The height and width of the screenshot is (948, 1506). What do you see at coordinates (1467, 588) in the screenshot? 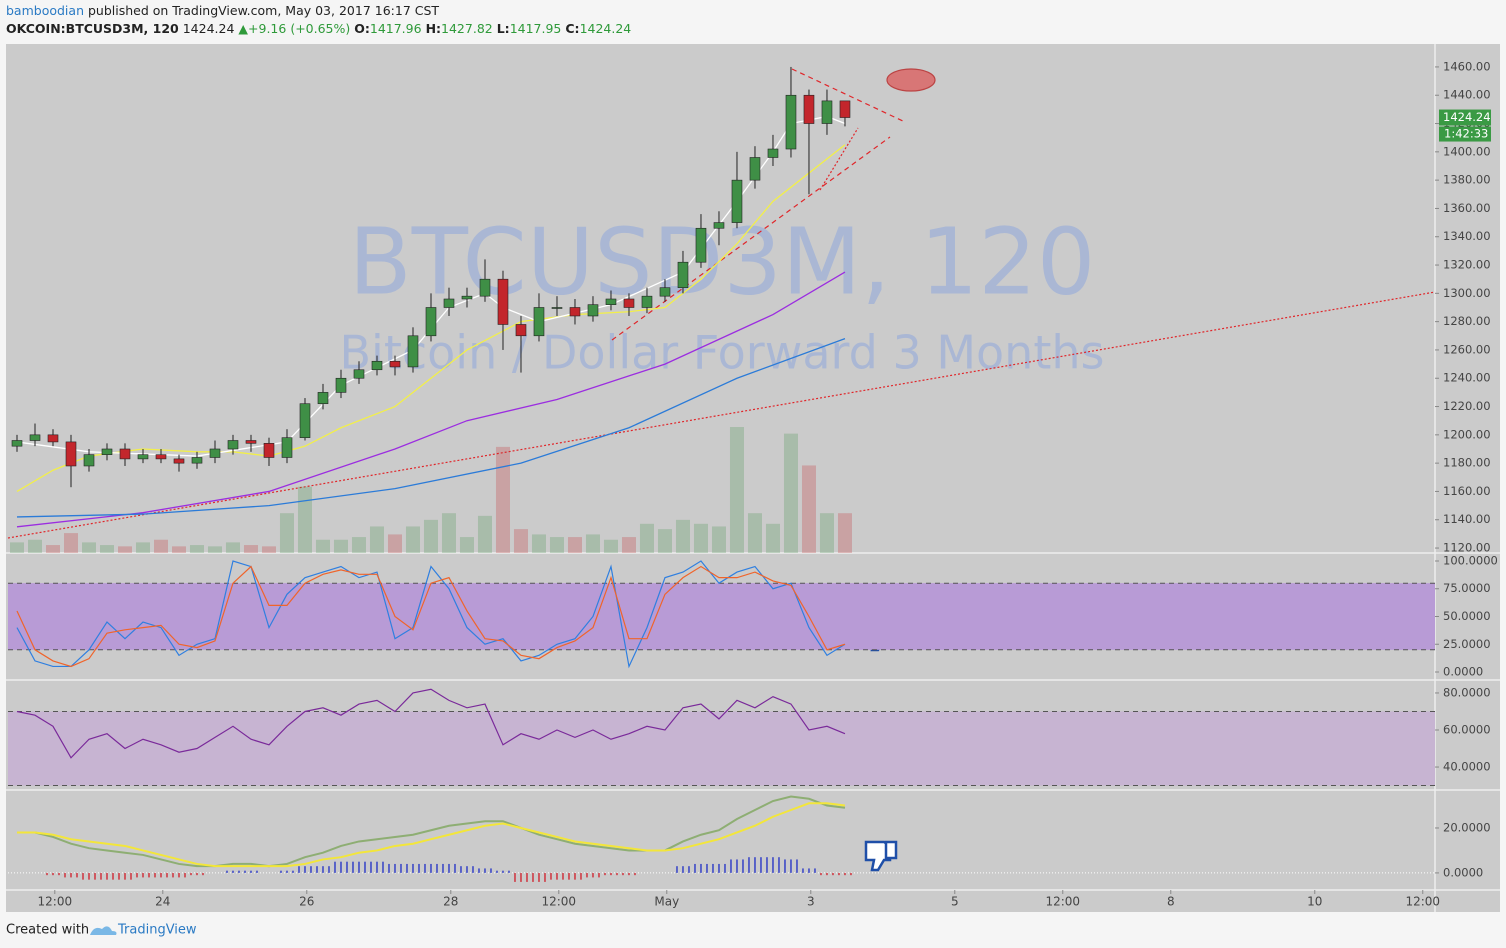
I see `y-tick-label: 75.0000` at bounding box center [1467, 588].